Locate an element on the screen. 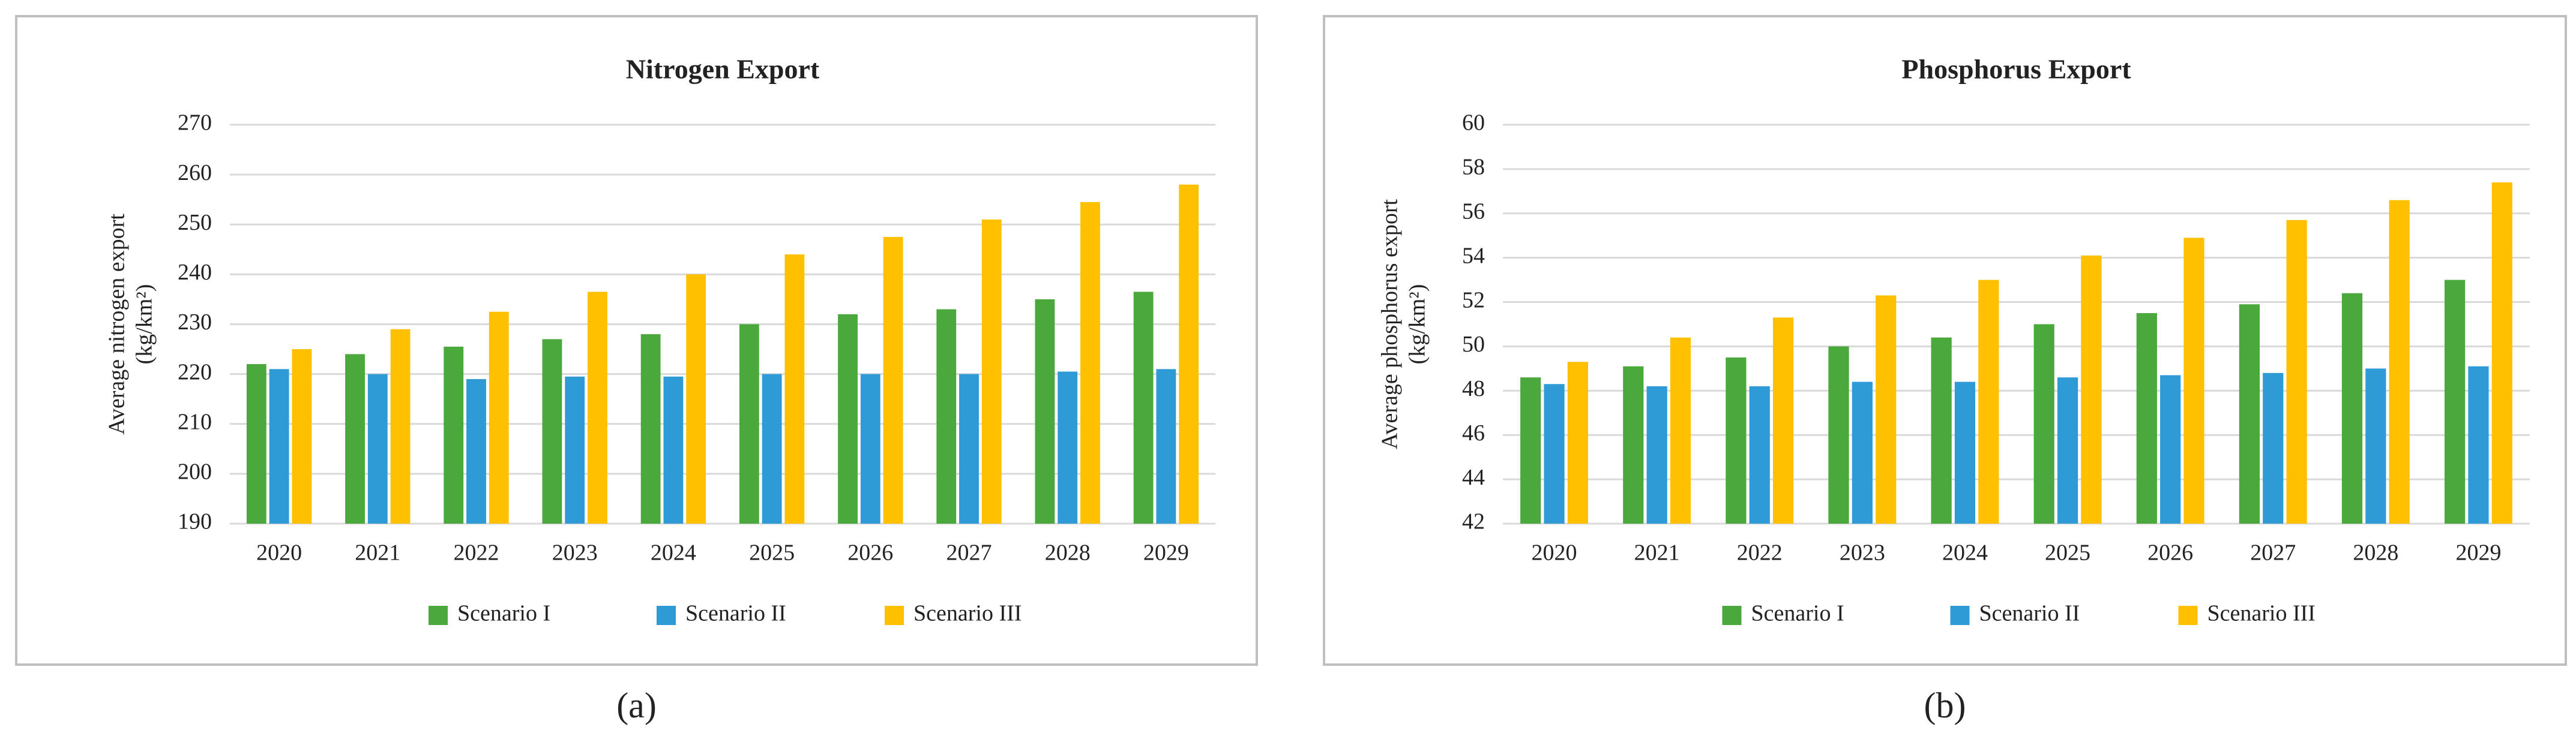  x-tick-label: 2029 is located at coordinates (1166, 553).